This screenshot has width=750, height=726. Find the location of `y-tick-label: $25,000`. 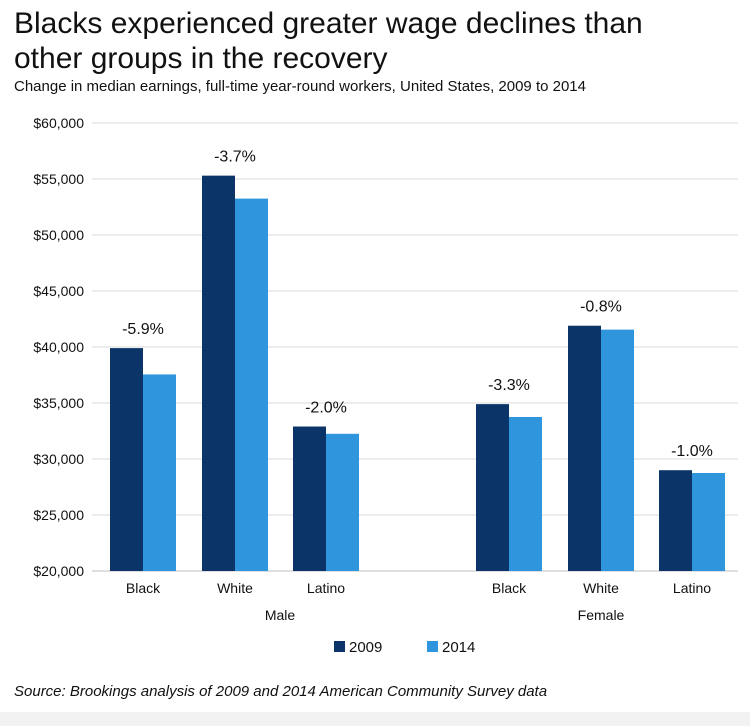

y-tick-label: $25,000 is located at coordinates (58, 515).